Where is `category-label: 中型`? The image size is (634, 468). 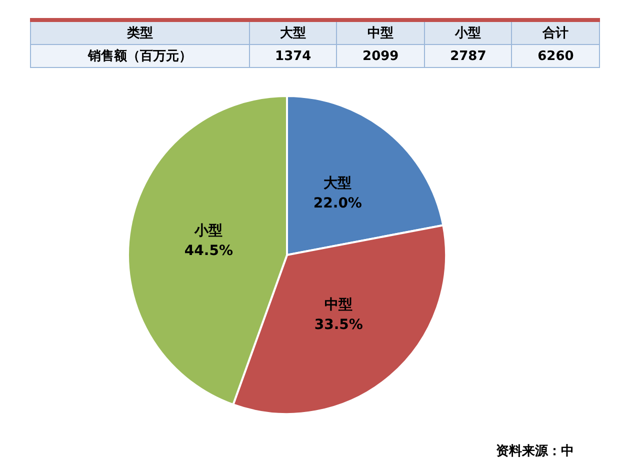
category-label: 中型 is located at coordinates (381, 33).